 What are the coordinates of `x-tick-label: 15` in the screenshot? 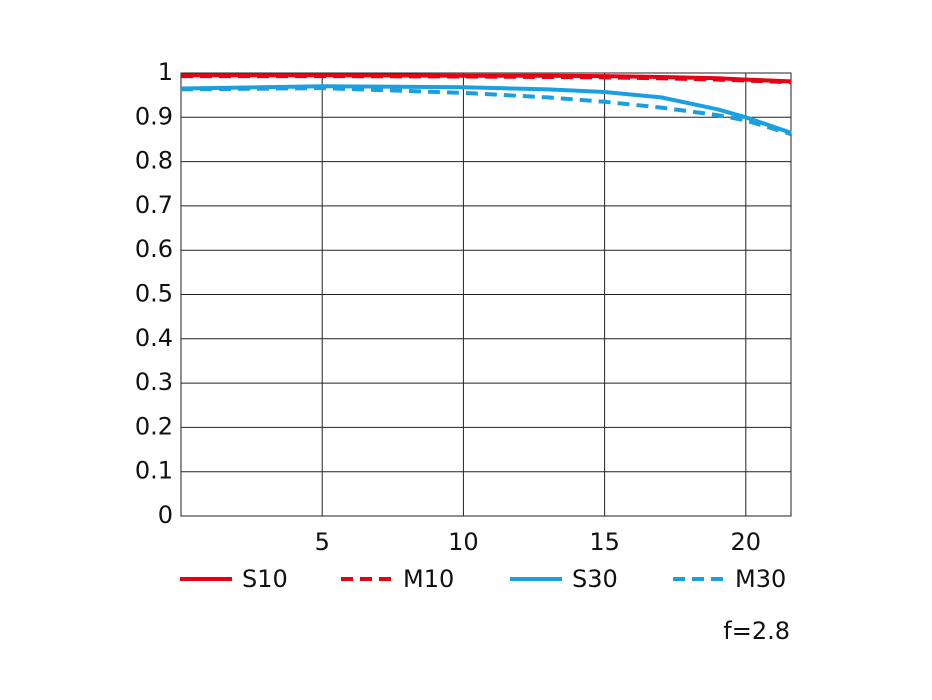 It's located at (604, 542).